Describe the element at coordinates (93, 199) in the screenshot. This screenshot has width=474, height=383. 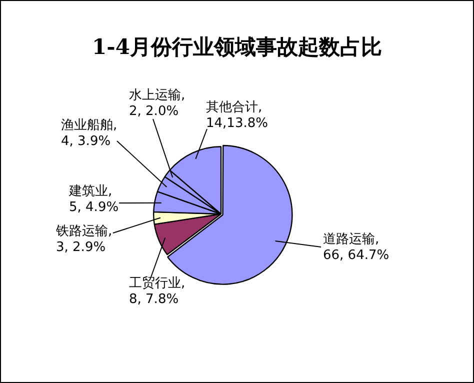
I see `slice-label: 建筑业,5, 4.9%` at that location.